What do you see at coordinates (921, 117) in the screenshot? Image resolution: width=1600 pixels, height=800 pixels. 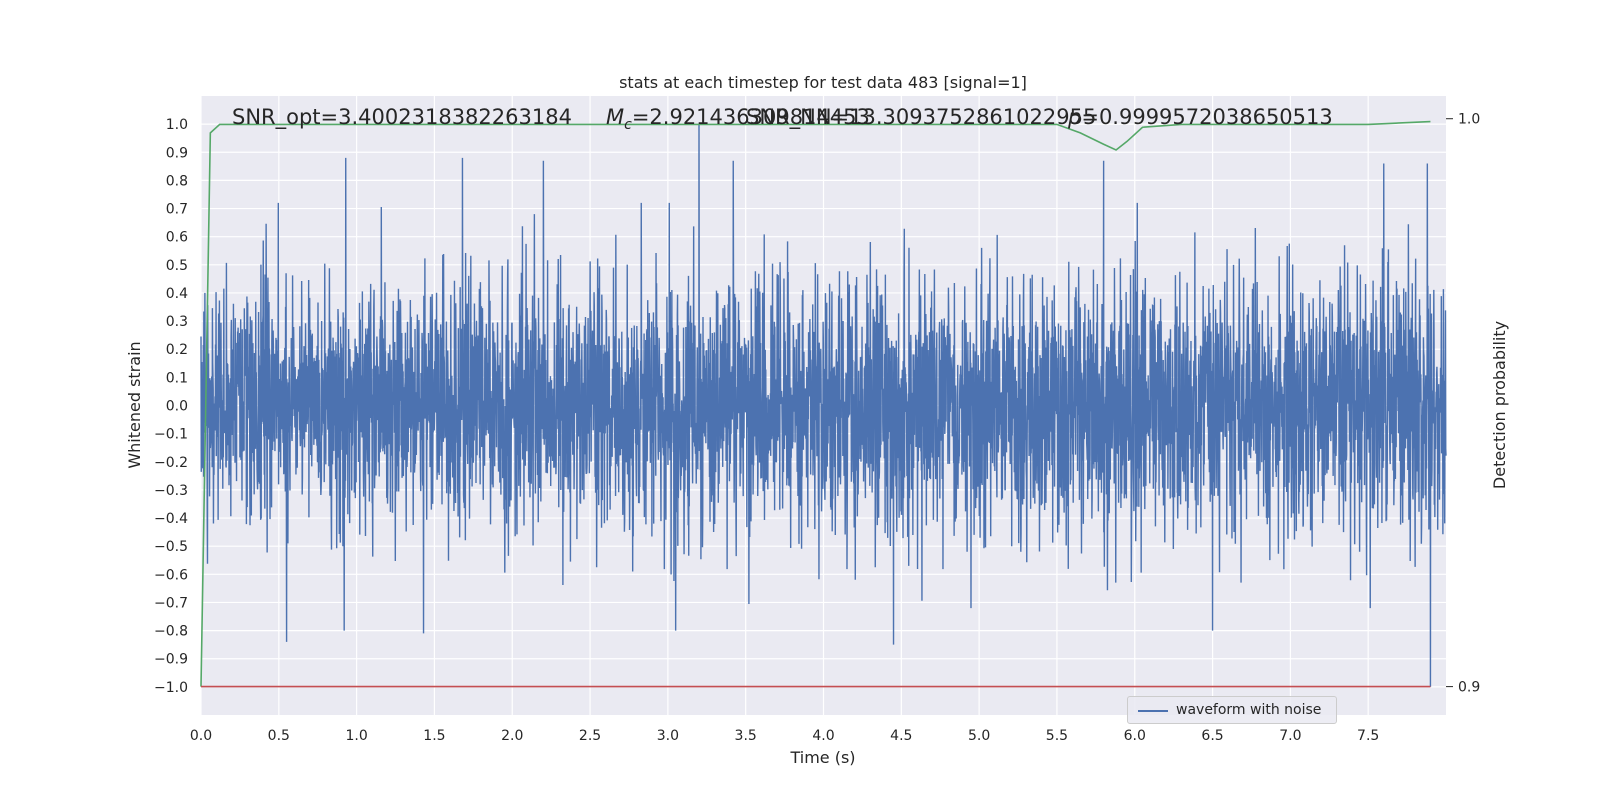 I see `annotation-snr-nn: SNR_NN=13.3093752861022955` at bounding box center [921, 117].